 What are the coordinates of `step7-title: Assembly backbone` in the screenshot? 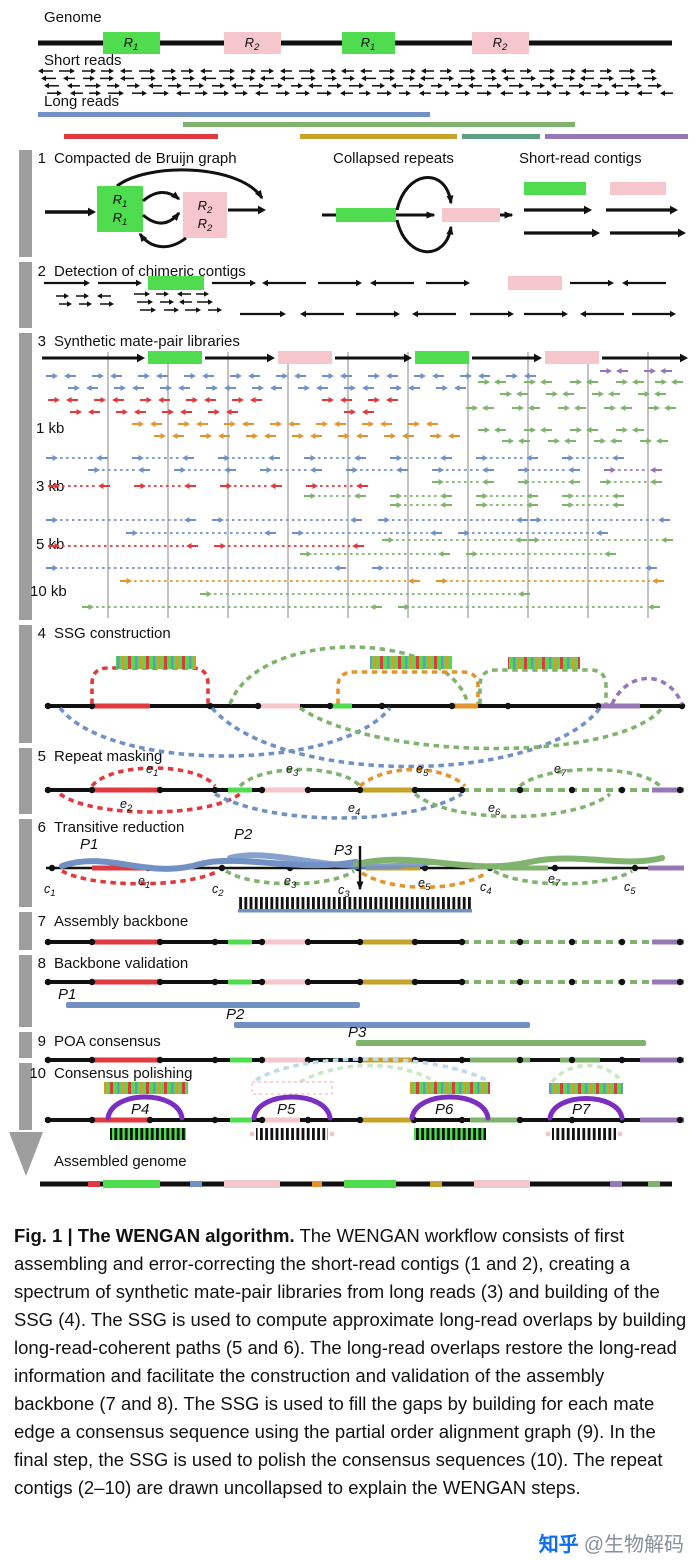 It's located at (121, 921).